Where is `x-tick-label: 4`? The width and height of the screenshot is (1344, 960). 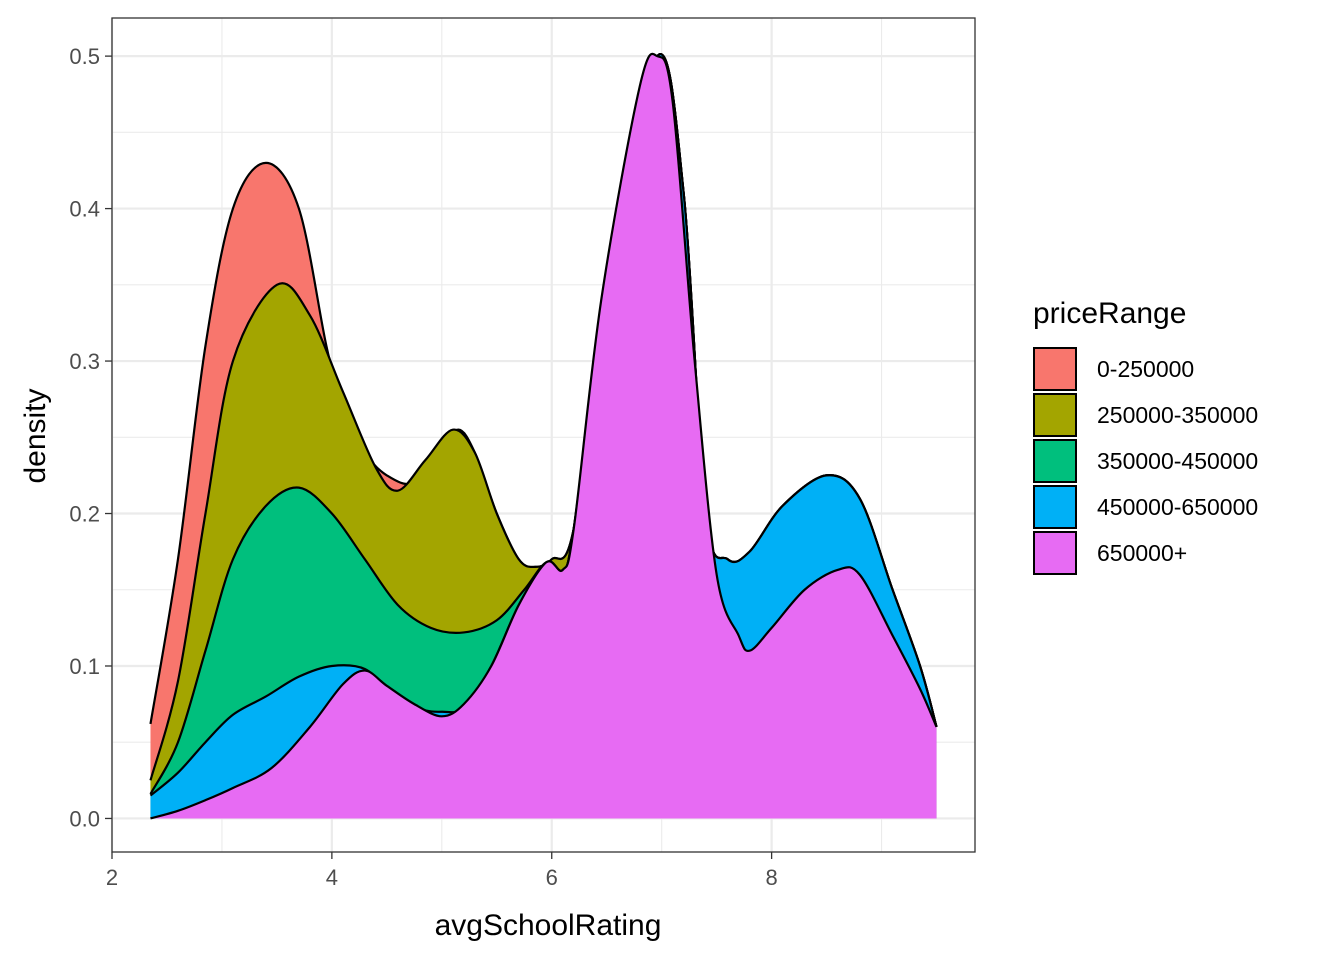 x-tick-label: 4 is located at coordinates (332, 877).